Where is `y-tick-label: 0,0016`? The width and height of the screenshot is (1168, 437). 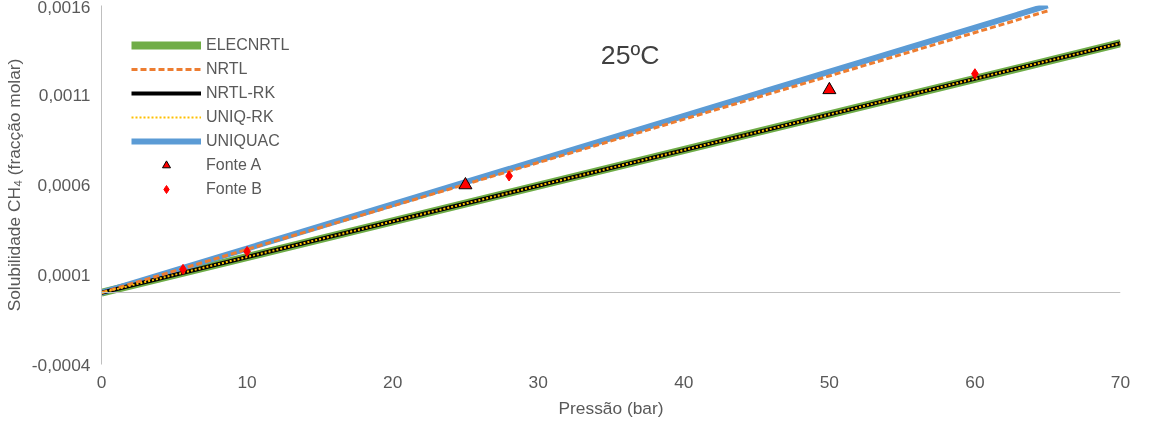 y-tick-label: 0,0016 is located at coordinates (64, 8).